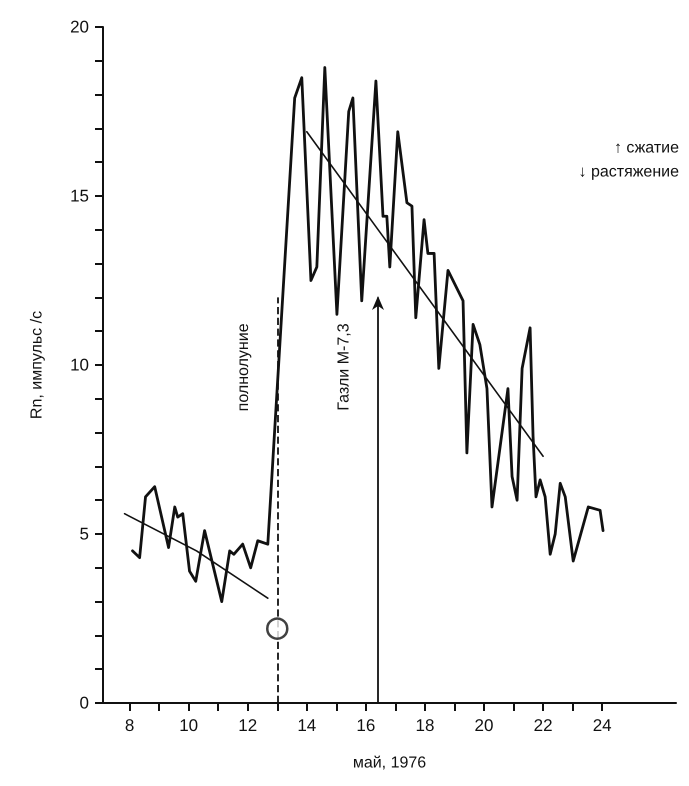 The width and height of the screenshot is (689, 786). What do you see at coordinates (188, 725) in the screenshot?
I see `x-tick-label: 10` at bounding box center [188, 725].